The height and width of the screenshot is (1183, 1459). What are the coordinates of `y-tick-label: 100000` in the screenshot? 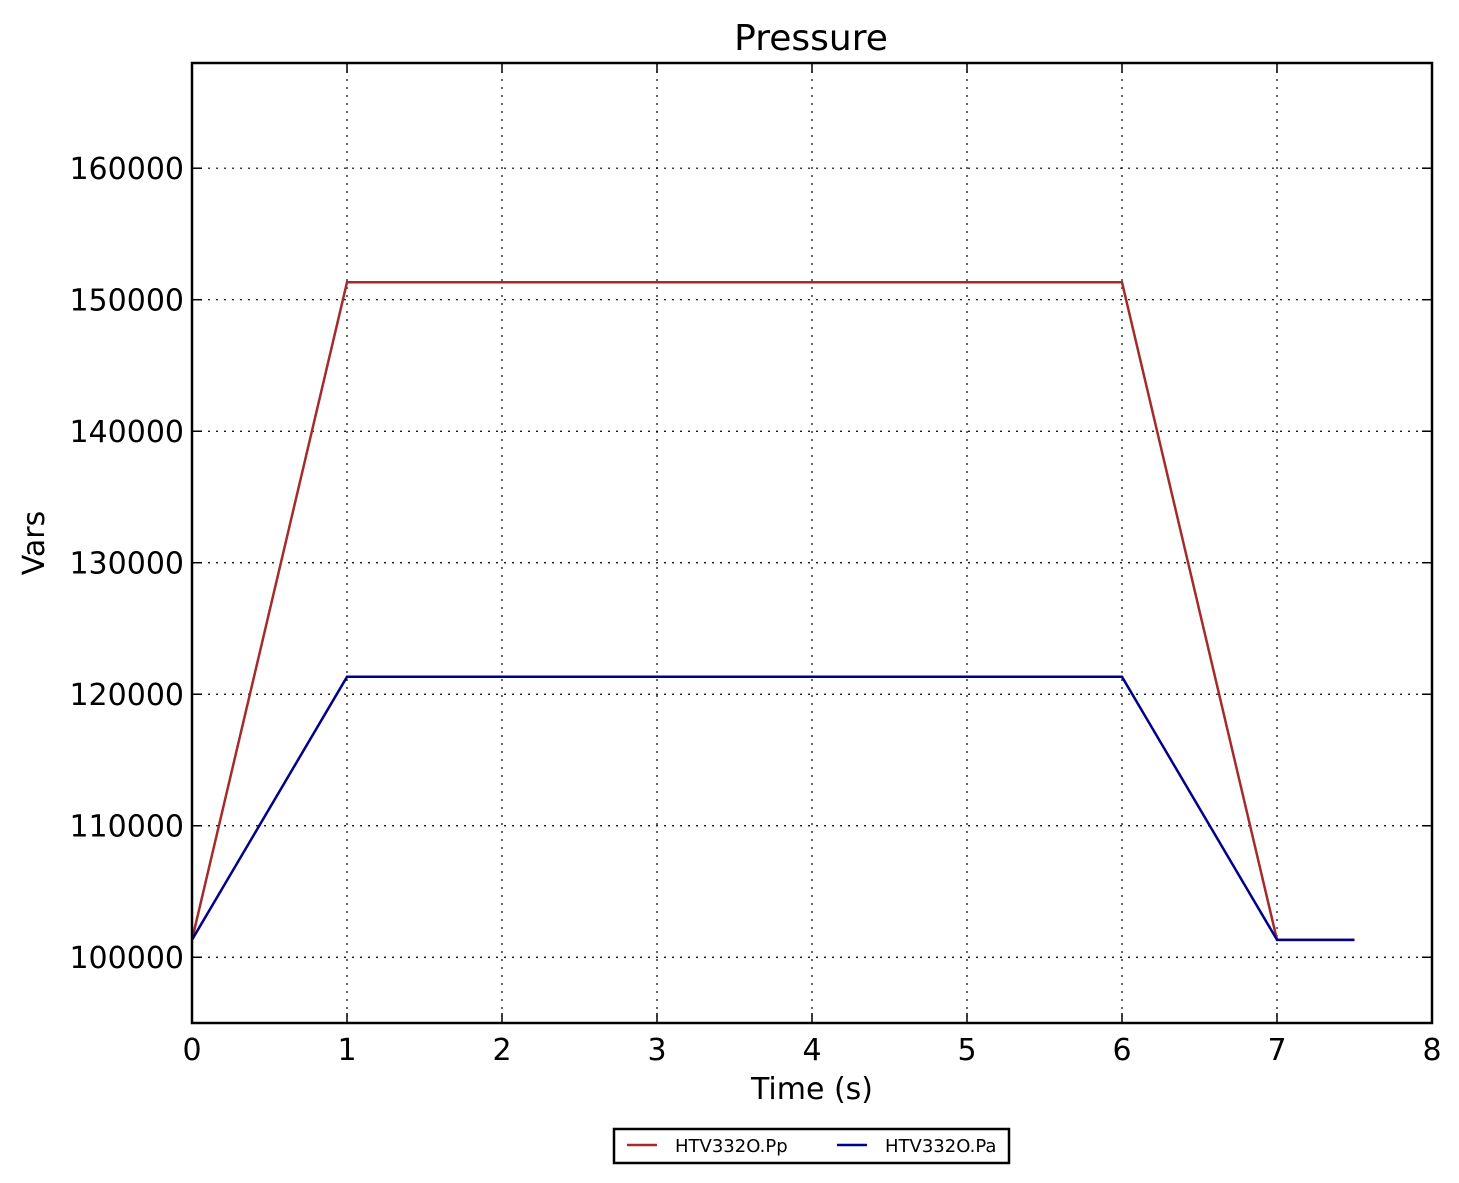 It's located at (126, 958).